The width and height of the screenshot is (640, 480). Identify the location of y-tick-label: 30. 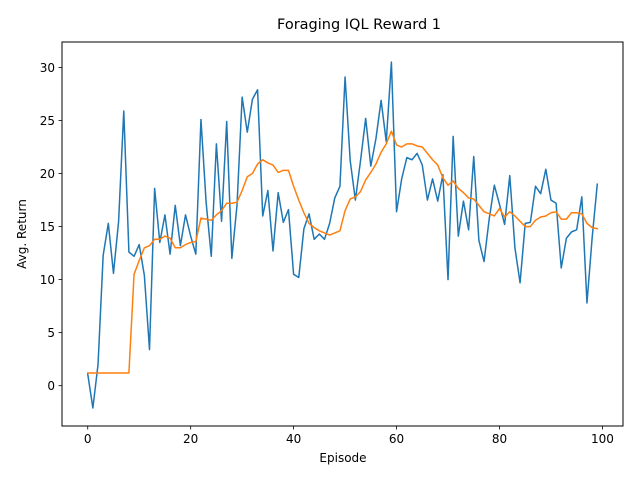
(47, 68).